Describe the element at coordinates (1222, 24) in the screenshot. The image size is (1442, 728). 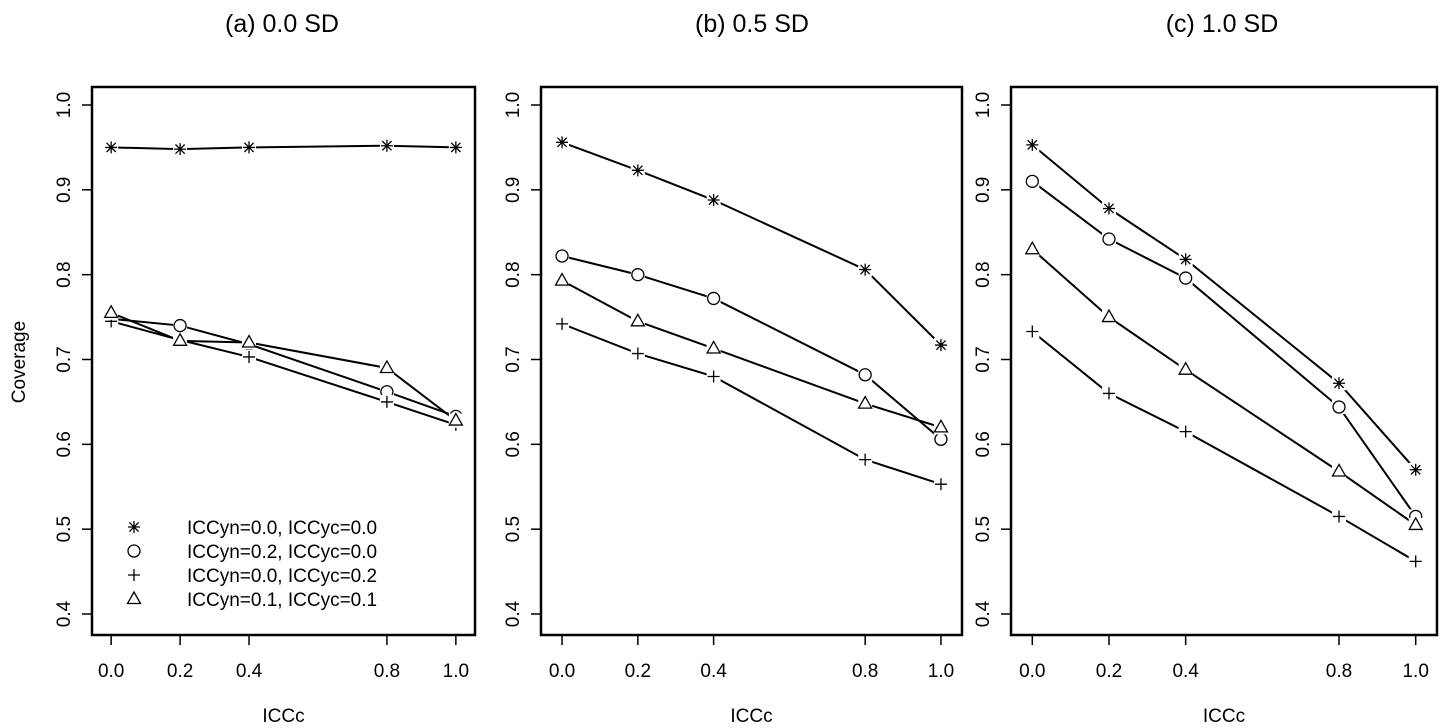
I see `chart-title: (c) 1.0 SD` at that location.